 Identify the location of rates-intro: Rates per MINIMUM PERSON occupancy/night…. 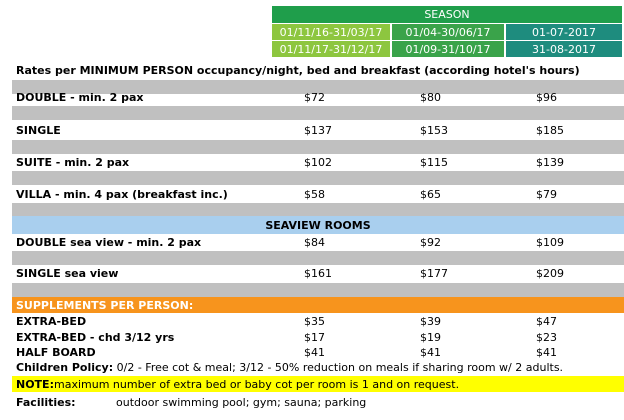
(298, 70).